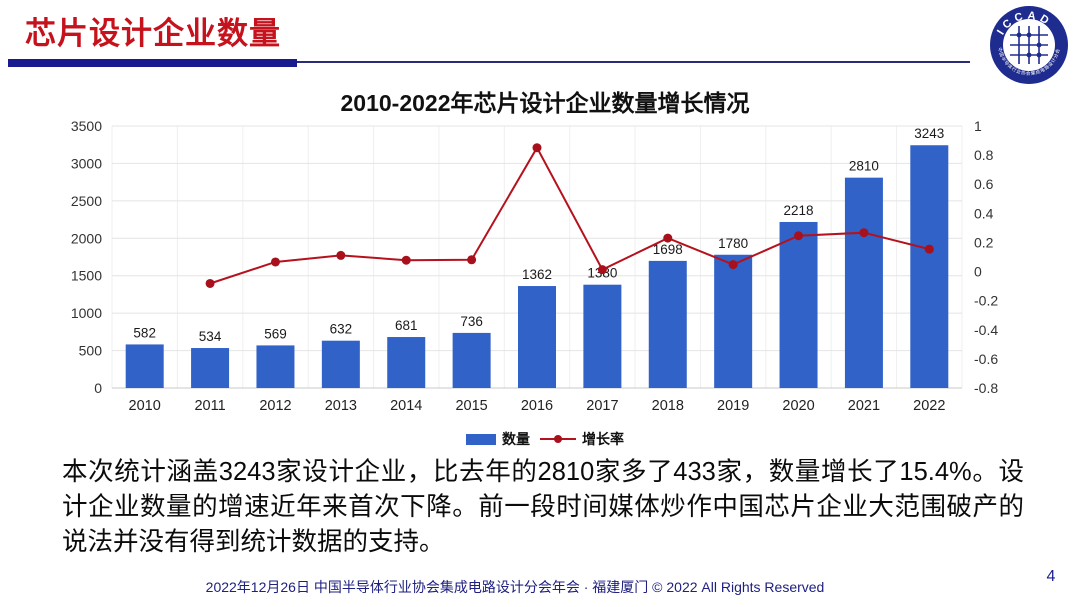  I want to click on bar-2013, so click(340, 364).